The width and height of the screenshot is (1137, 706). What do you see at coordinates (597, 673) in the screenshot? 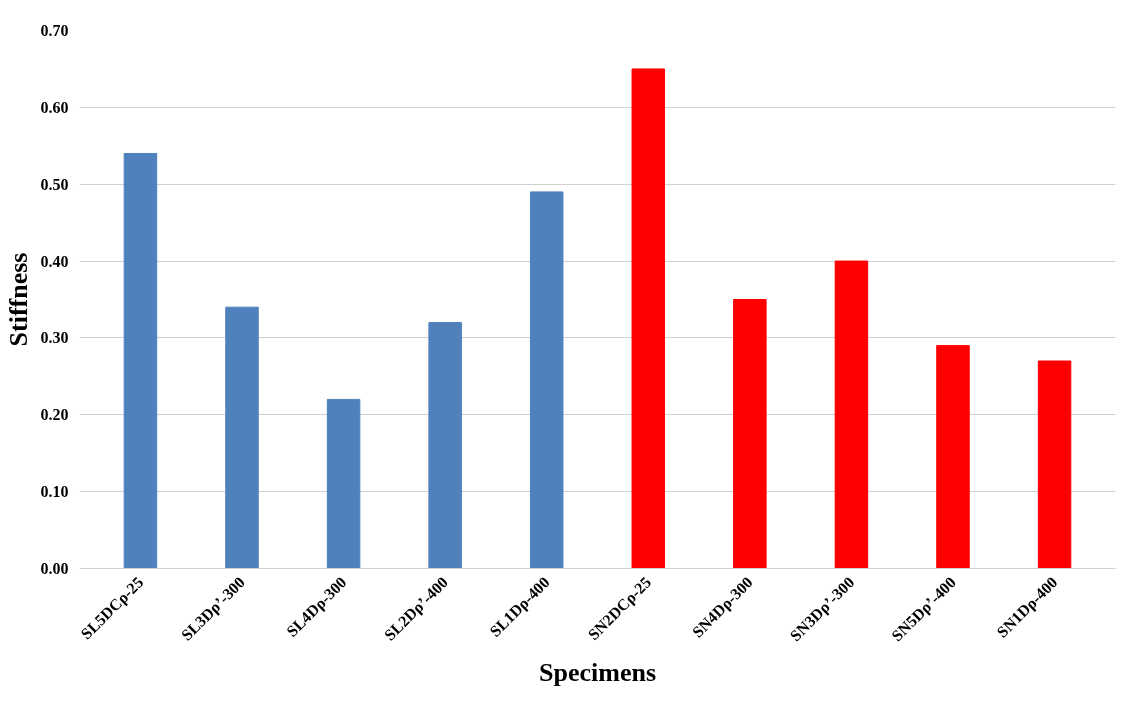
I see `x-axis-title: Specimens` at bounding box center [597, 673].